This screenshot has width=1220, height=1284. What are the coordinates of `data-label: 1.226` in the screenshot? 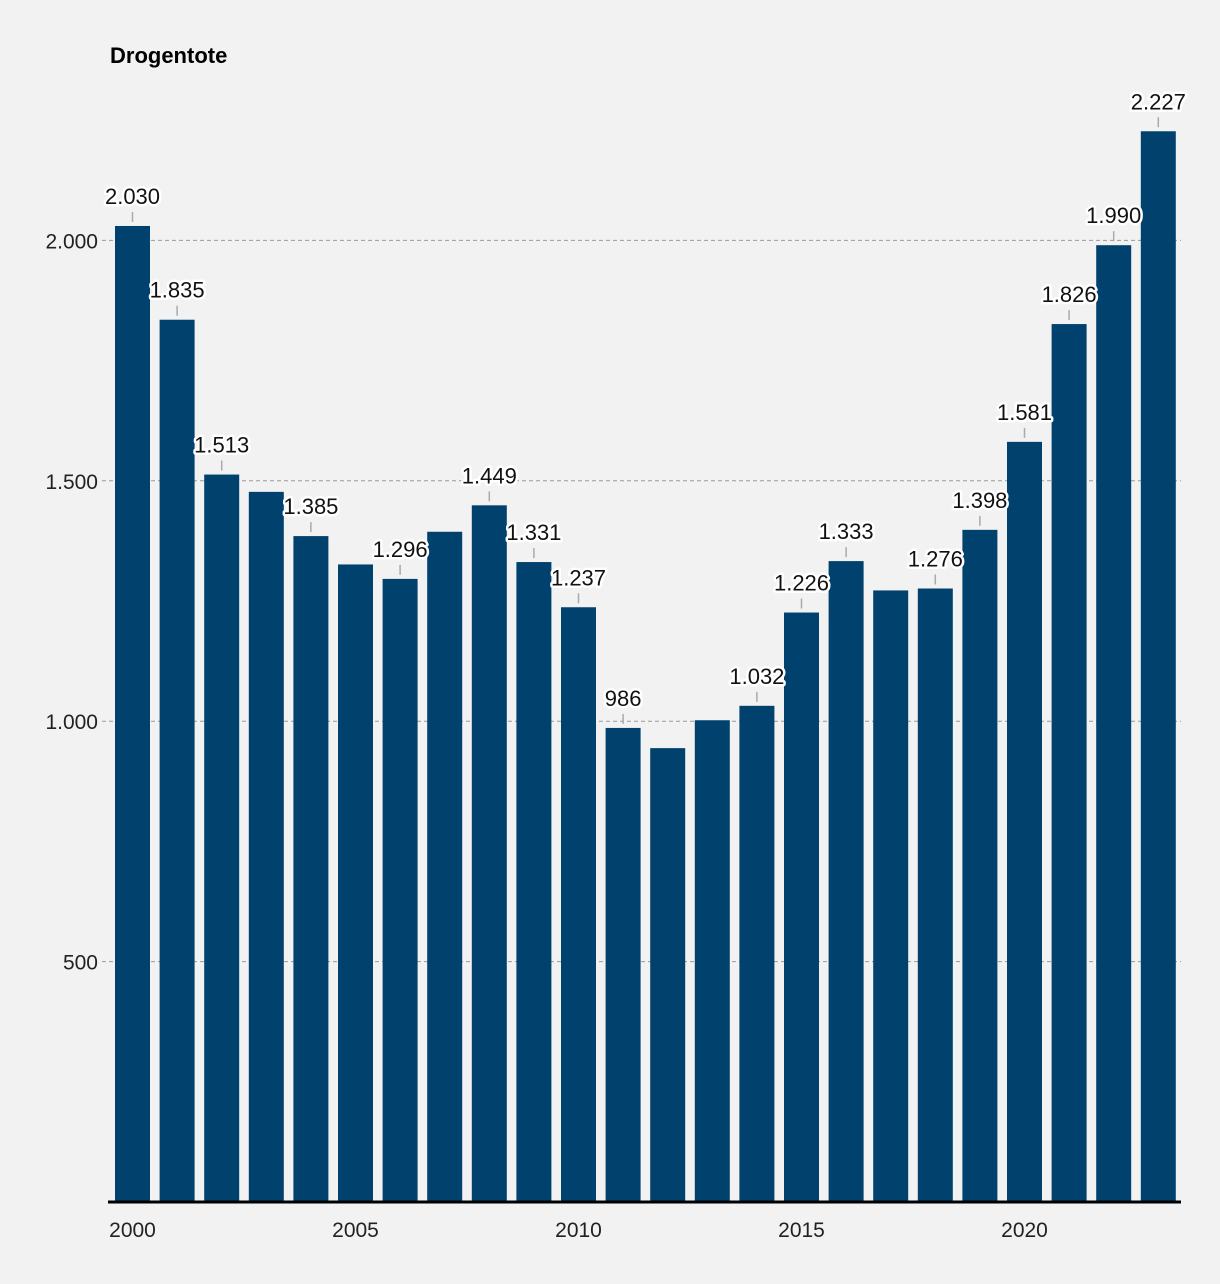 It's located at (801, 583).